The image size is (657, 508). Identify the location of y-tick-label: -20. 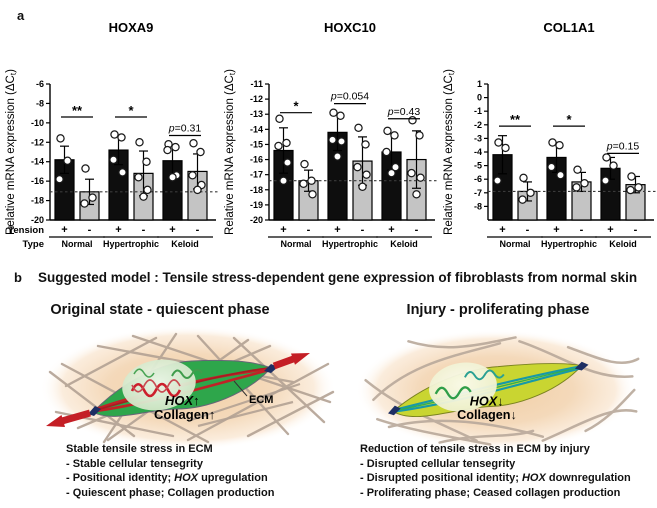
(256, 220).